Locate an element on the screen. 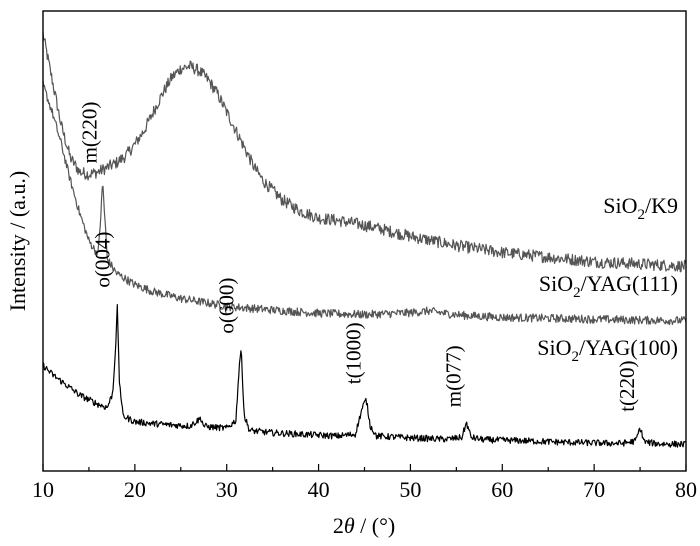  series-label-sio2-yag-111: SiO2/YAG(111) is located at coordinates (608, 286).